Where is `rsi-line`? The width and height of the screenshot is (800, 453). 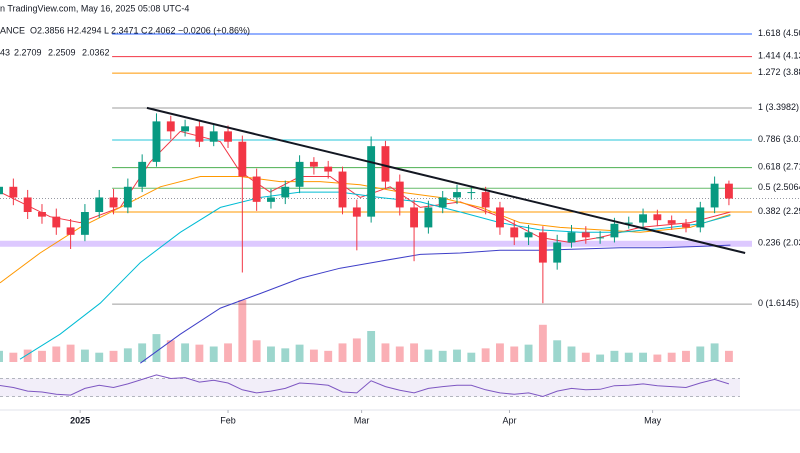
rsi-line is located at coordinates (365, 386).